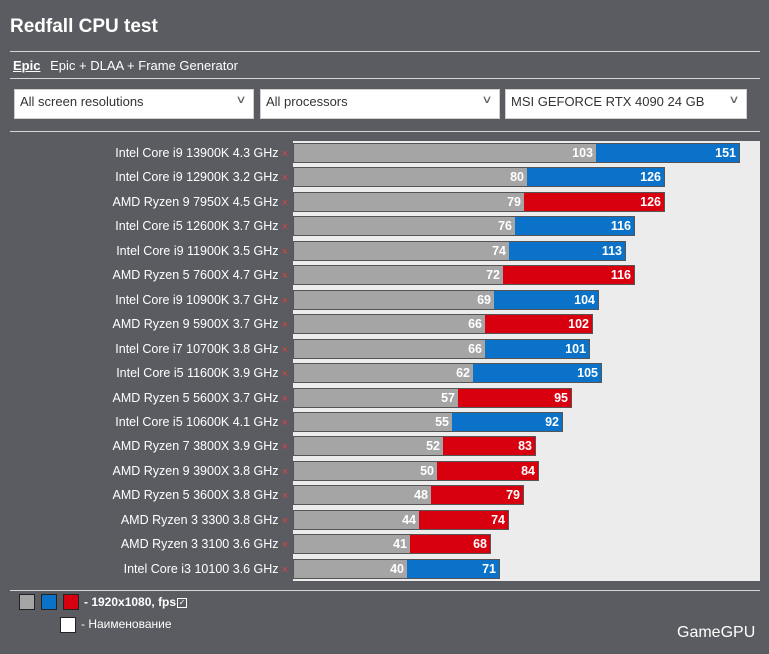 Image resolution: width=769 pixels, height=654 pixels. Describe the element at coordinates (182, 602) in the screenshot. I see `checkbox-icon: ✓` at that location.